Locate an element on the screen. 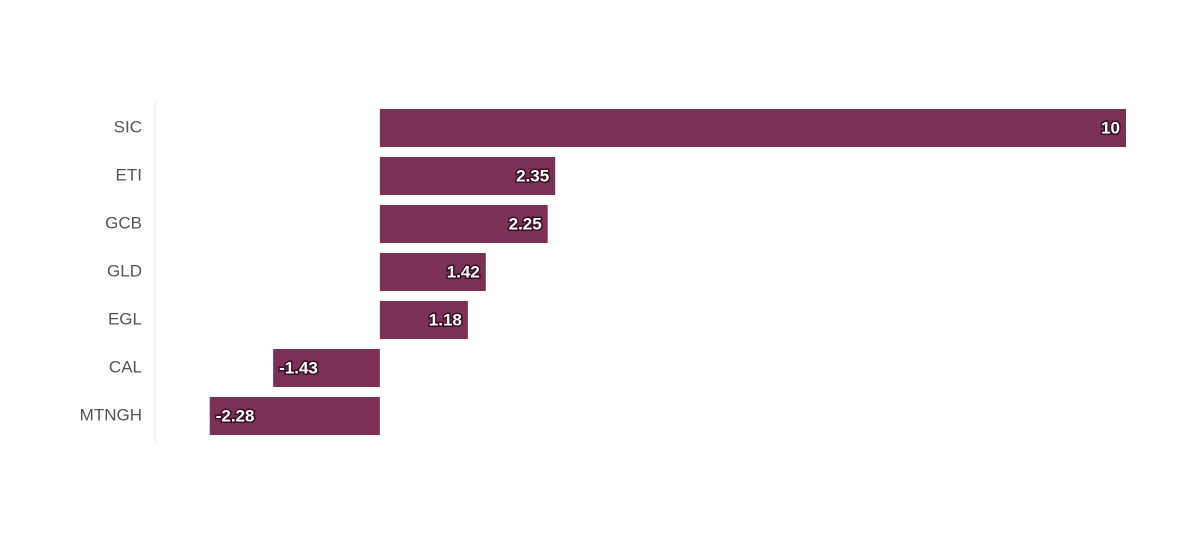 The width and height of the screenshot is (1200, 542). y-tick-label: EGL is located at coordinates (125, 318).